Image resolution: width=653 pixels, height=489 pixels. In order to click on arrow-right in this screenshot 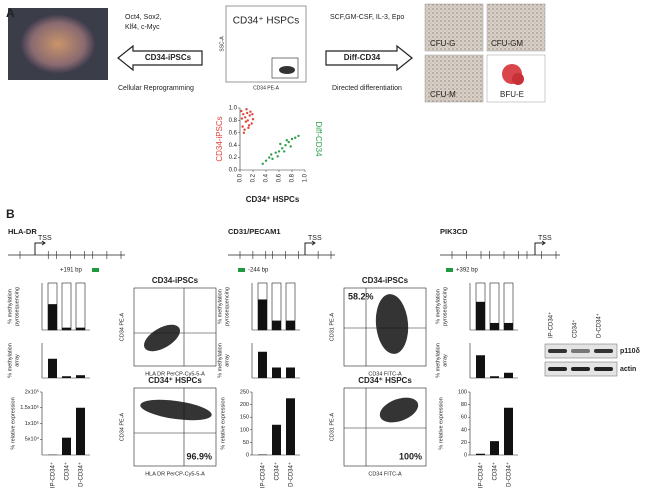, I will do `click(369, 58)`.